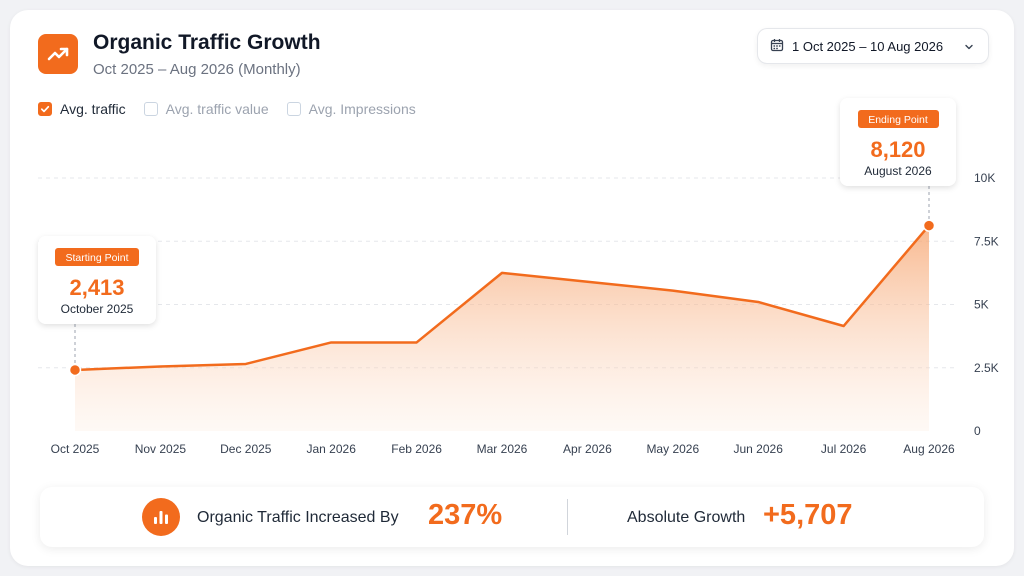 The image size is (1024, 576). Describe the element at coordinates (986, 241) in the screenshot. I see `y-tick-label: 7.5K` at that location.